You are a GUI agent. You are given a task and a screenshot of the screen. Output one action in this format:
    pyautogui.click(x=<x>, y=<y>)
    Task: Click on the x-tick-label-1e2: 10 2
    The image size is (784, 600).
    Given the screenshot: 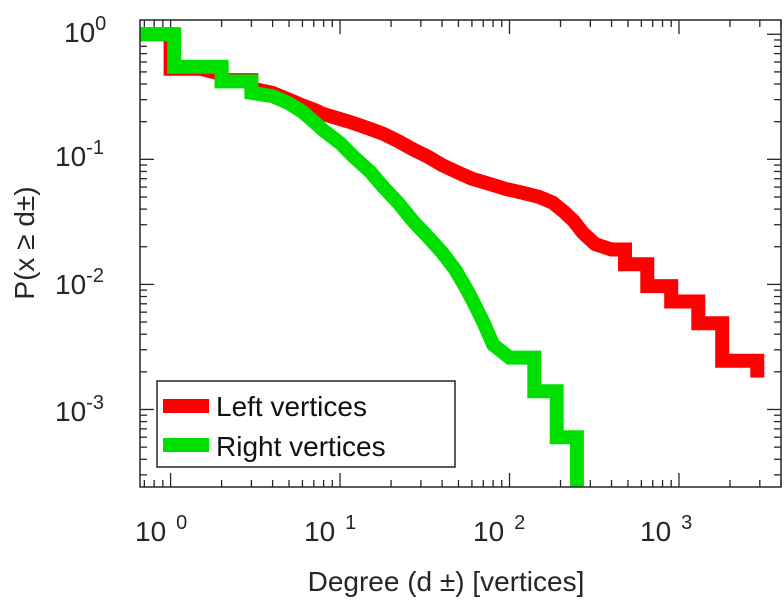 What is the action you would take?
    pyautogui.click(x=499, y=529)
    